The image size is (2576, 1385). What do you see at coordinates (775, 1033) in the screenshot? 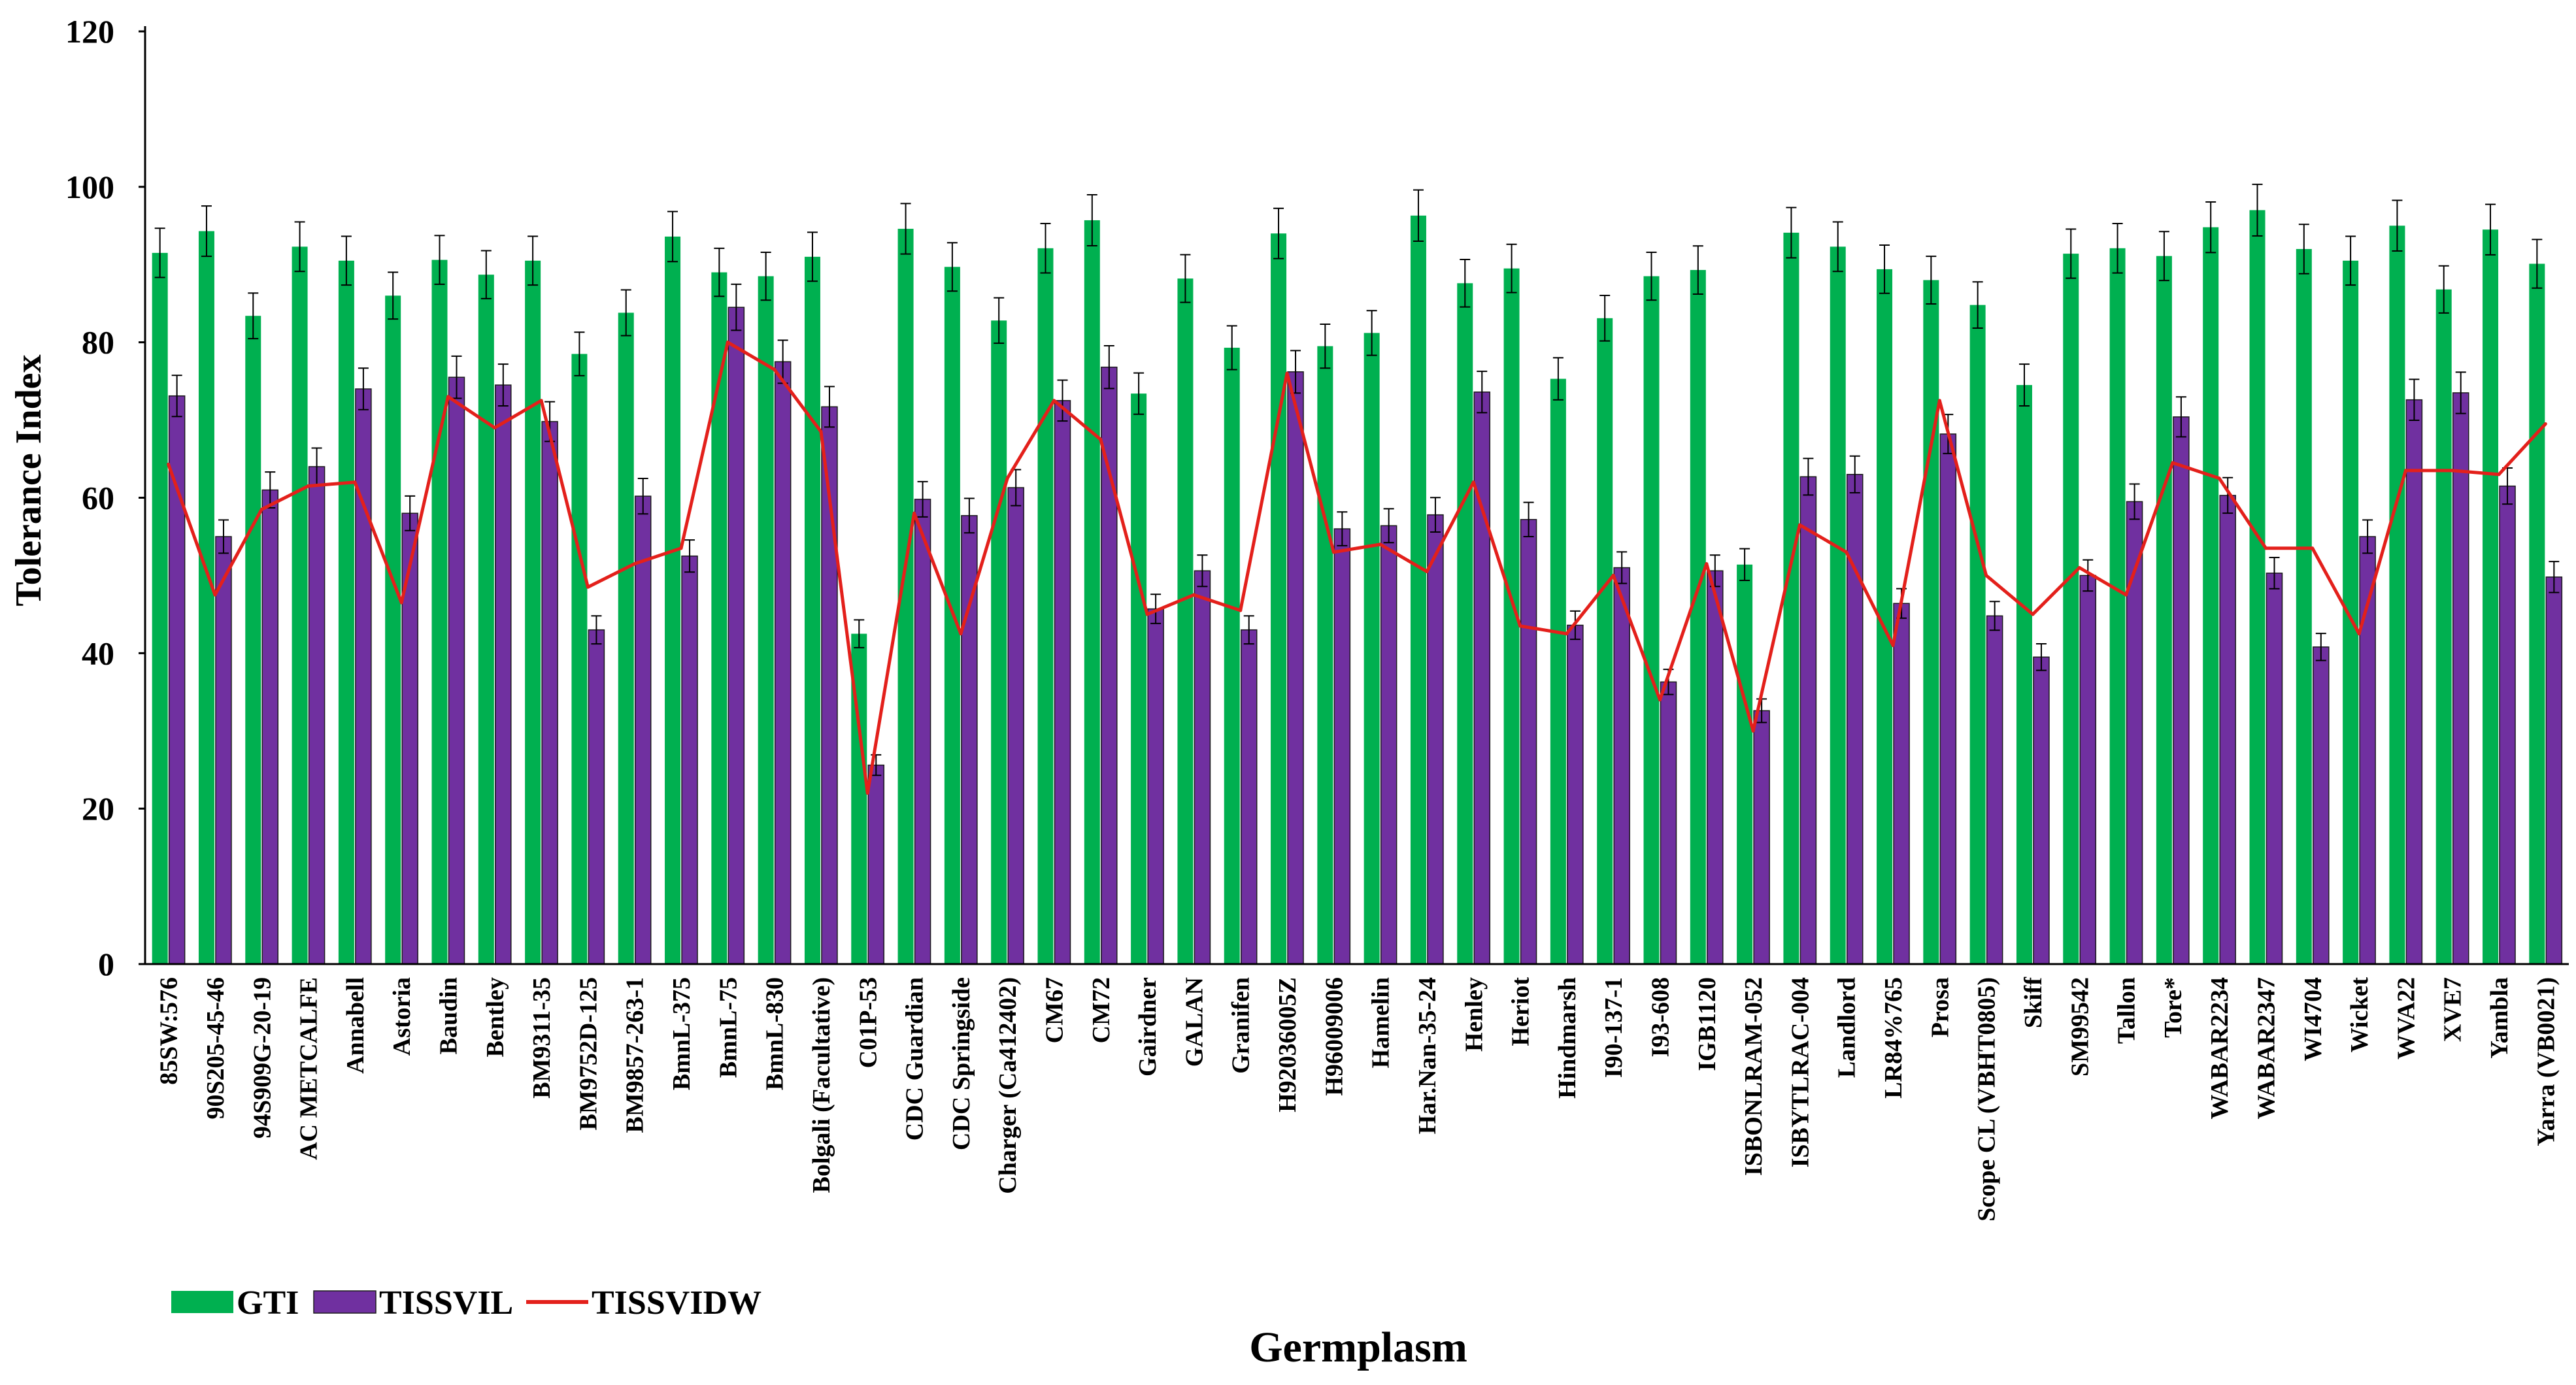
I see `x-tick-label-bmnl-830: BmnL-830` at bounding box center [775, 1033].